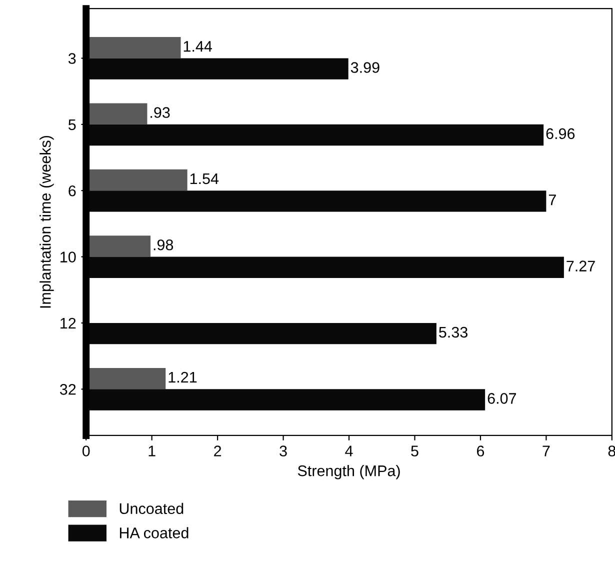 This screenshot has height=573, width=615. What do you see at coordinates (152, 508) in the screenshot?
I see `legend-label: Uncoated` at bounding box center [152, 508].